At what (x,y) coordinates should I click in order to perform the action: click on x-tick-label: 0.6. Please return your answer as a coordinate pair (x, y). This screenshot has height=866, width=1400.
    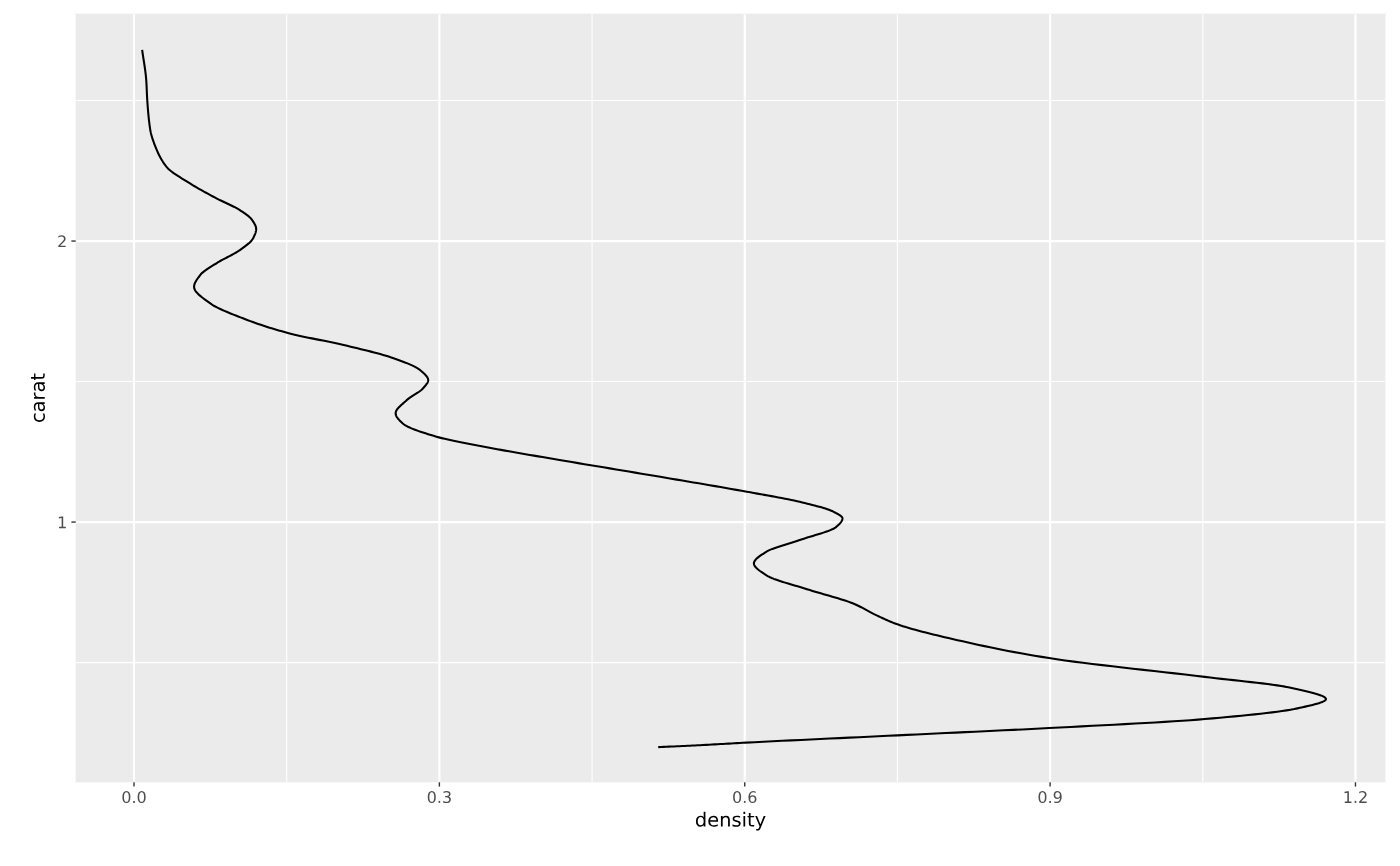
    Looking at the image, I should click on (745, 797).